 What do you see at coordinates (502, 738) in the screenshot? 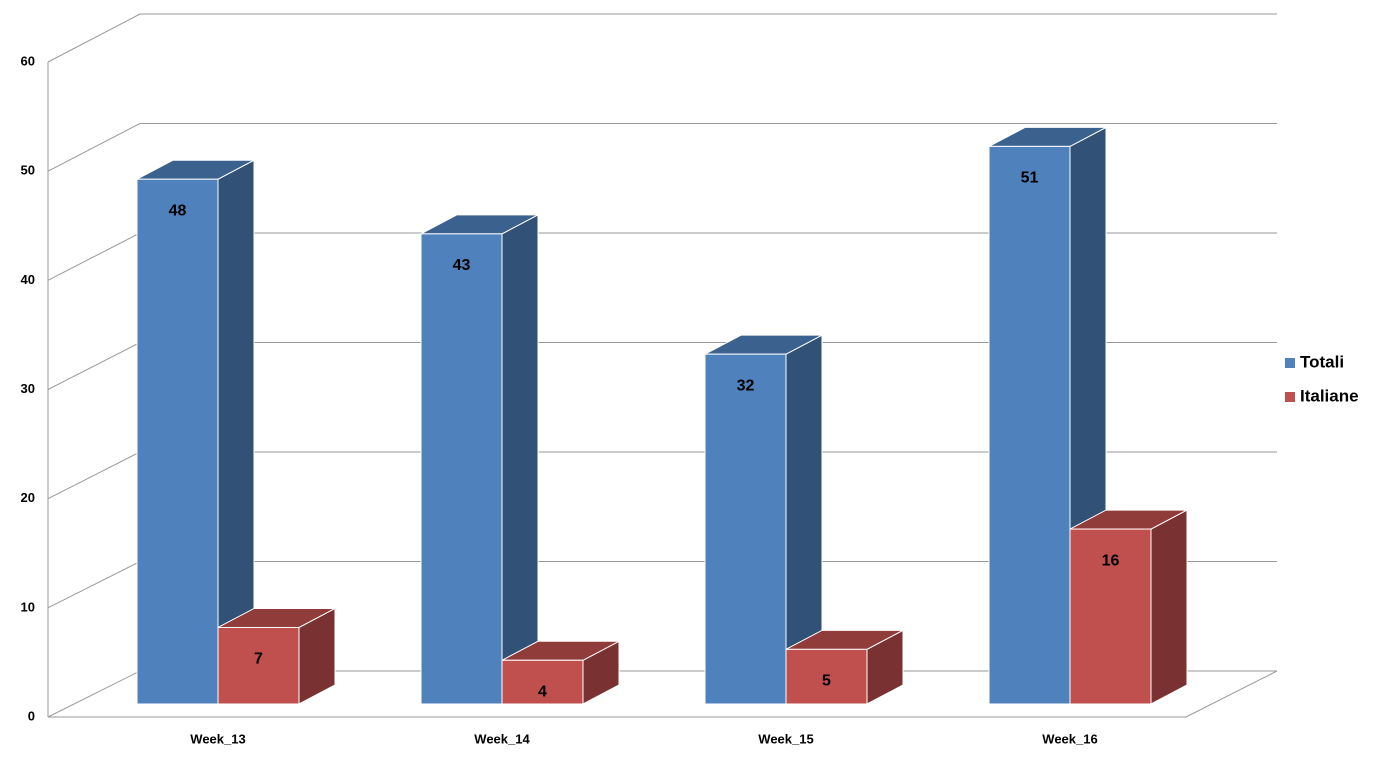
I see `x-tick-label: Week_14` at bounding box center [502, 738].